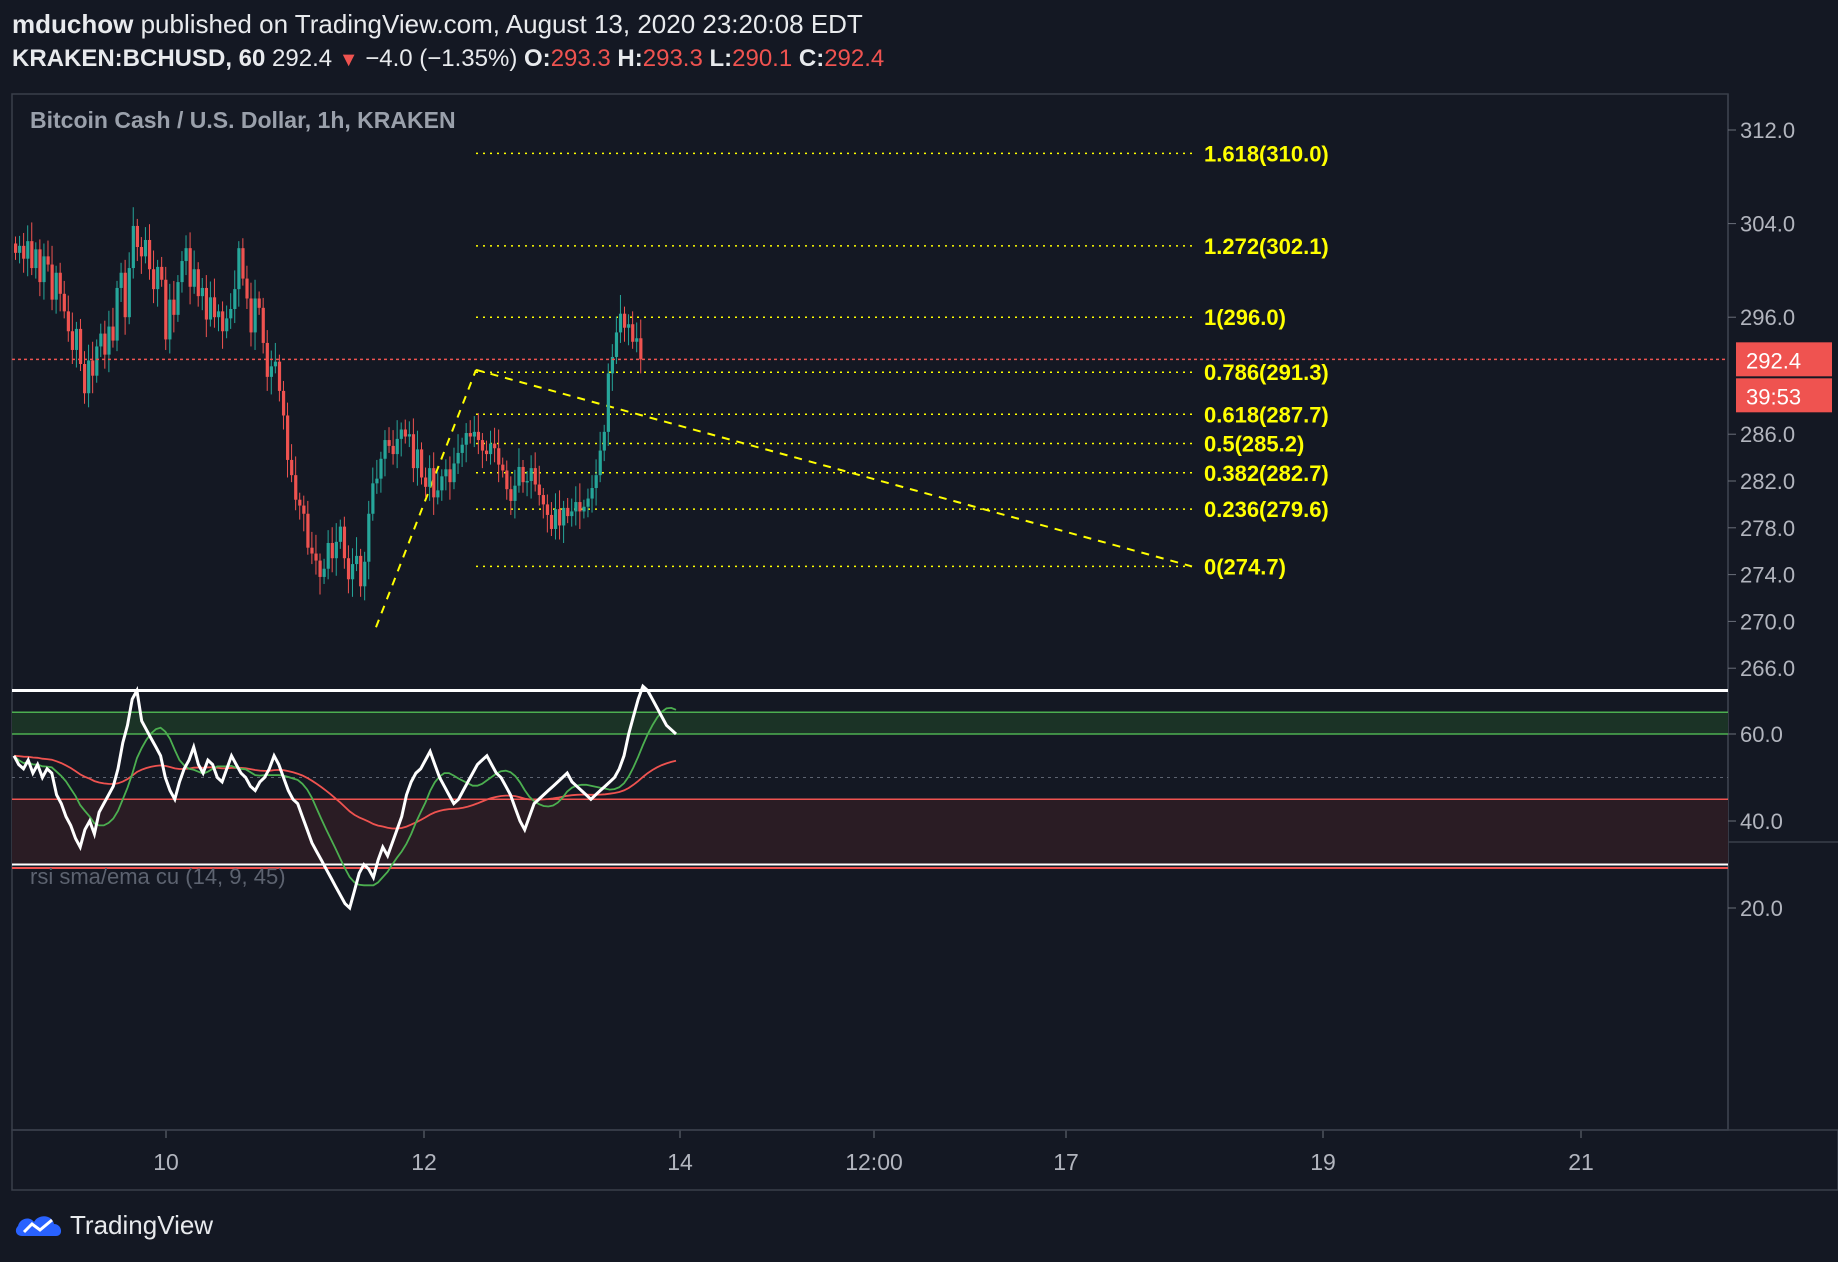 Image resolution: width=1838 pixels, height=1262 pixels. Describe the element at coordinates (139, 58) in the screenshot. I see `symbol-label: KRAKEN:BCHUSD, 60` at that location.